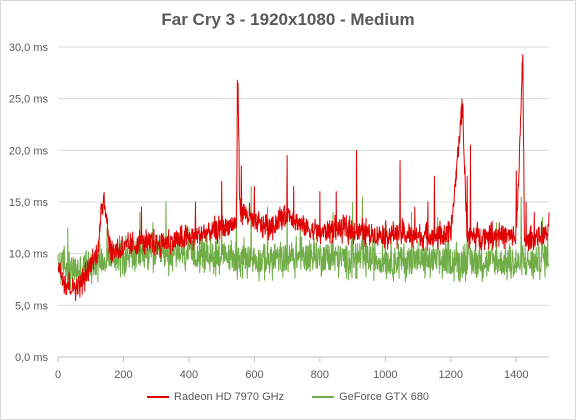 The width and height of the screenshot is (576, 420). What do you see at coordinates (288, 19) in the screenshot?
I see `chart-title: Far Cry 3 - 1920x1080 - Medium` at bounding box center [288, 19].